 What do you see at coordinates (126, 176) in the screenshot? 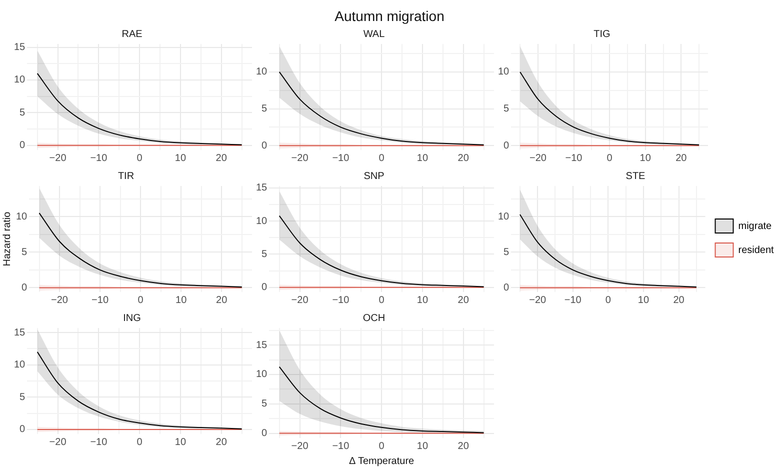
I see `chart-title: TIR` at bounding box center [126, 176].